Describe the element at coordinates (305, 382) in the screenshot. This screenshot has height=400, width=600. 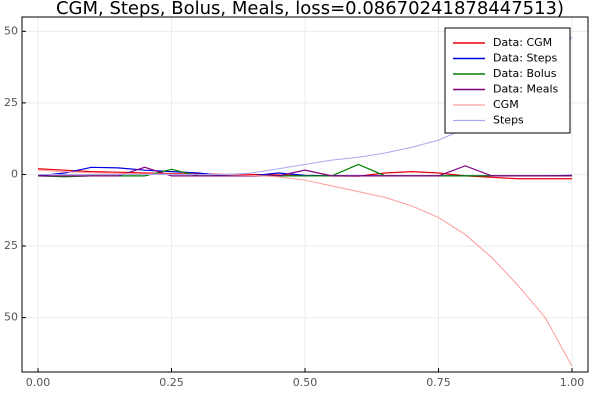
I see `x-tick-label: 0.50` at that location.